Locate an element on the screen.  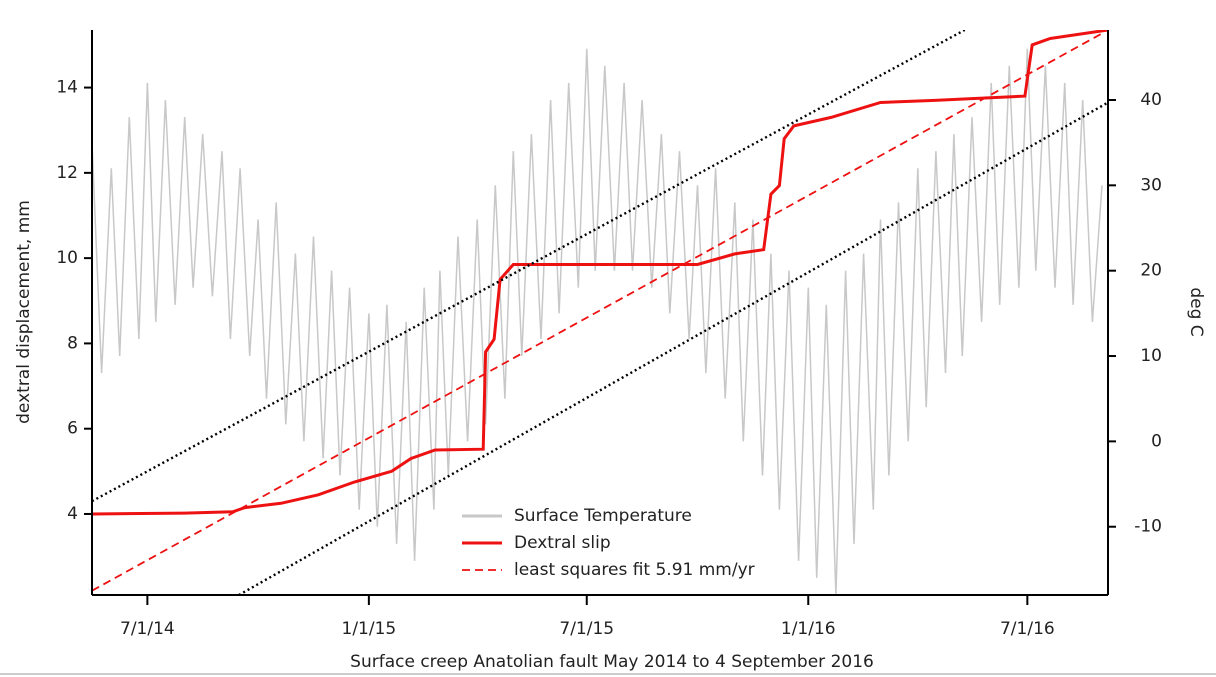
y2-tick-label: -10 is located at coordinates (1148, 527).